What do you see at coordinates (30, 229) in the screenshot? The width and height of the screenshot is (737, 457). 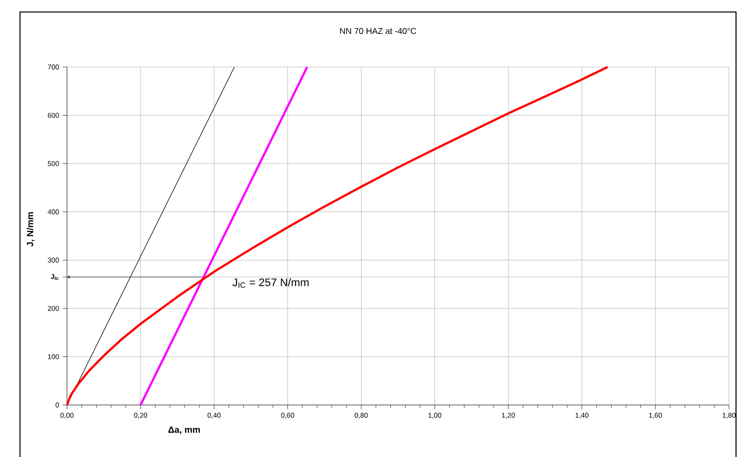 I see `y-axis-title: J, N/mm` at bounding box center [30, 229].